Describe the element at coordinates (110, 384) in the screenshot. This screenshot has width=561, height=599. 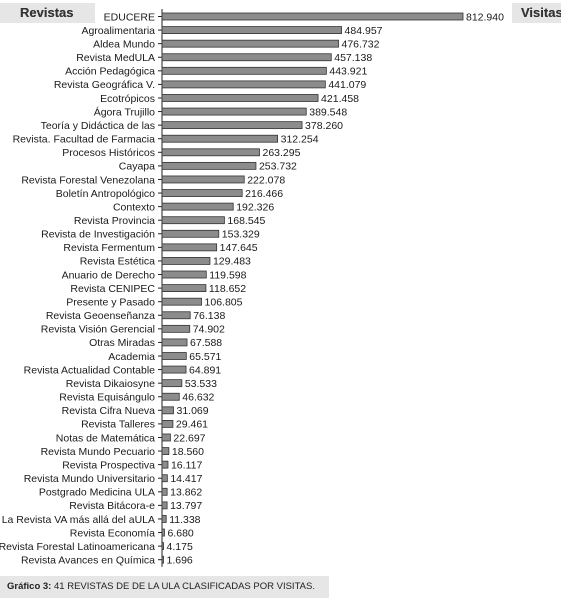
I see `category-label: Revista Dikaiosyne` at that location.